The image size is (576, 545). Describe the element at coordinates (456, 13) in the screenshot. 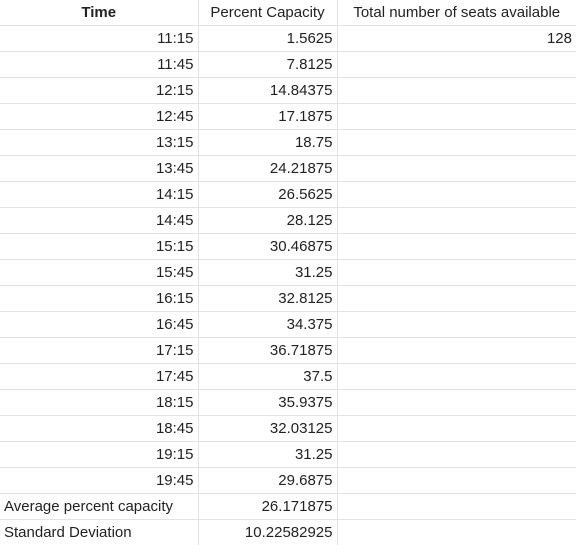

I see `header-total-seats: Total number of seats available` at that location.